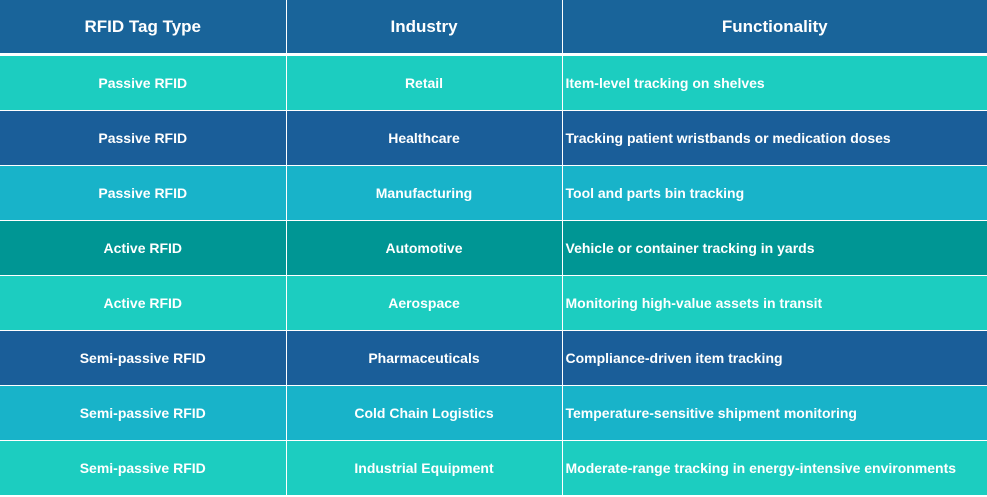 The height and width of the screenshot is (497, 987). I want to click on header-tag-type: RFID Tag Type, so click(143, 28).